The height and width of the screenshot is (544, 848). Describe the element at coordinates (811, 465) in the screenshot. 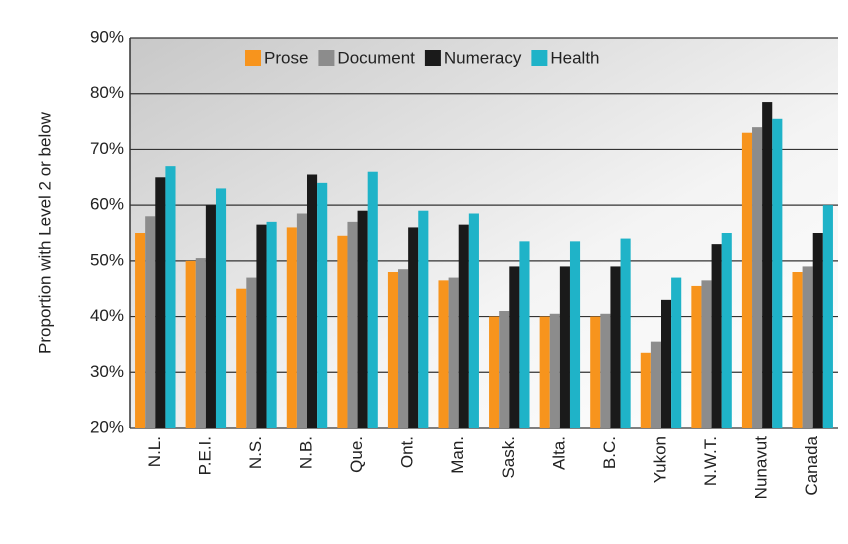

I see `x-tick-label: Canada` at that location.